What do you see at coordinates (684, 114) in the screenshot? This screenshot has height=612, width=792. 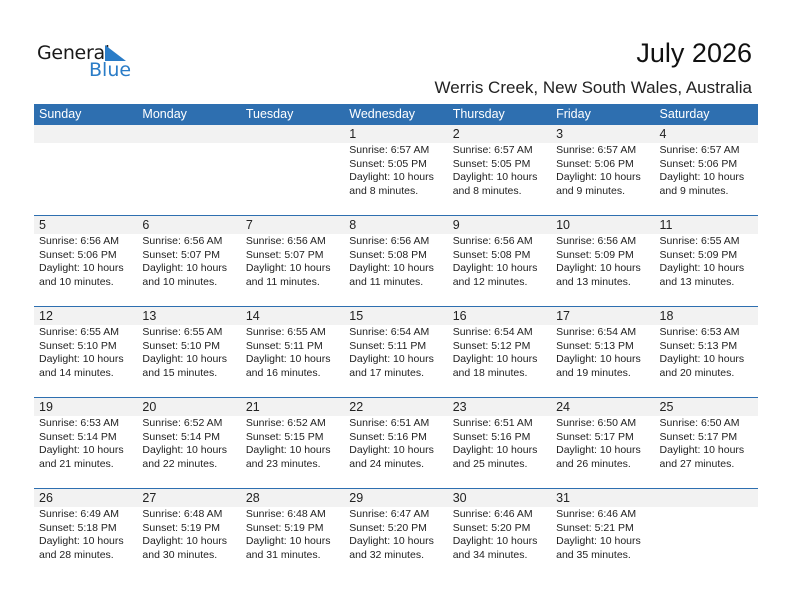 I see `weekday-saturday: Saturday` at bounding box center [684, 114].